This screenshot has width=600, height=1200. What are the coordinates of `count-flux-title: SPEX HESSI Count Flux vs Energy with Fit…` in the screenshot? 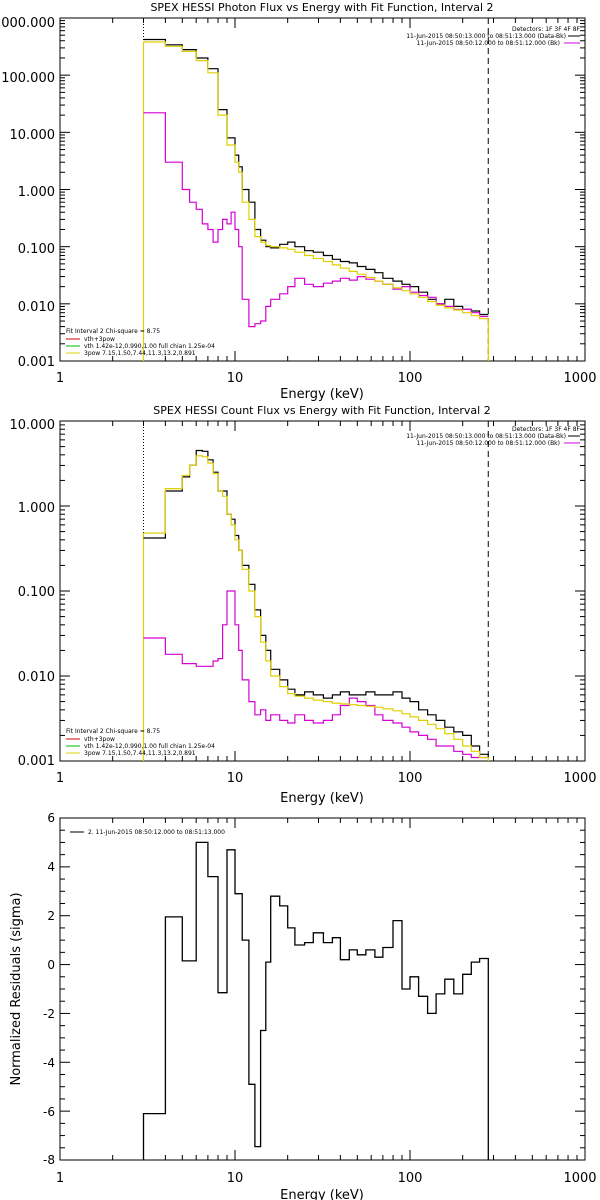 It's located at (321, 410).